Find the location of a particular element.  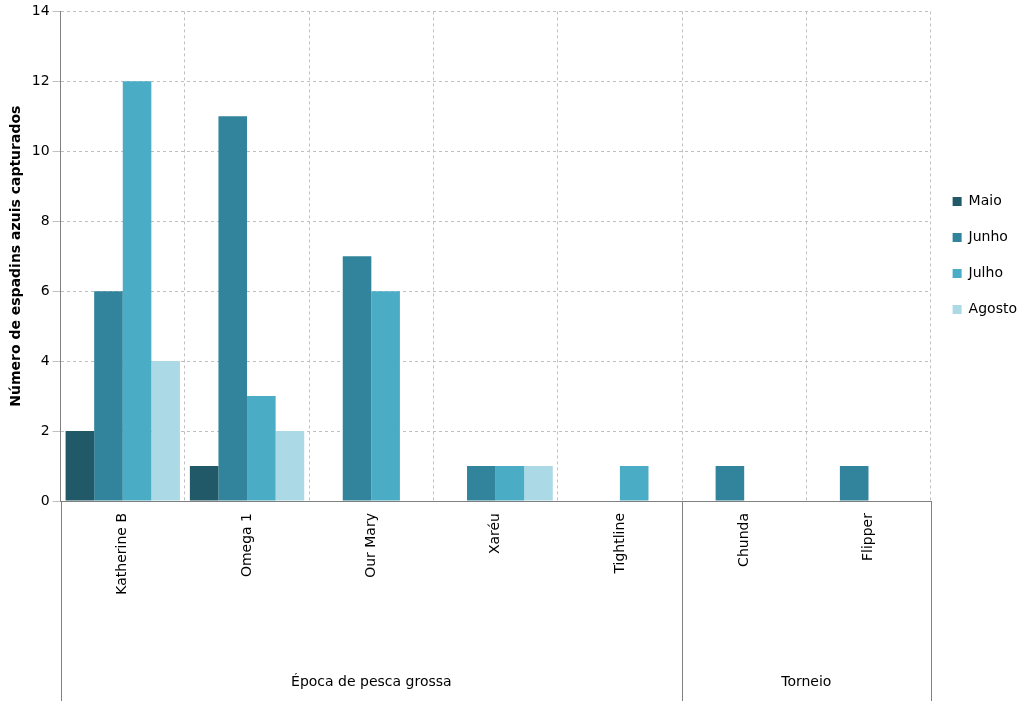

x-tick-label: Chunda is located at coordinates (742, 540).